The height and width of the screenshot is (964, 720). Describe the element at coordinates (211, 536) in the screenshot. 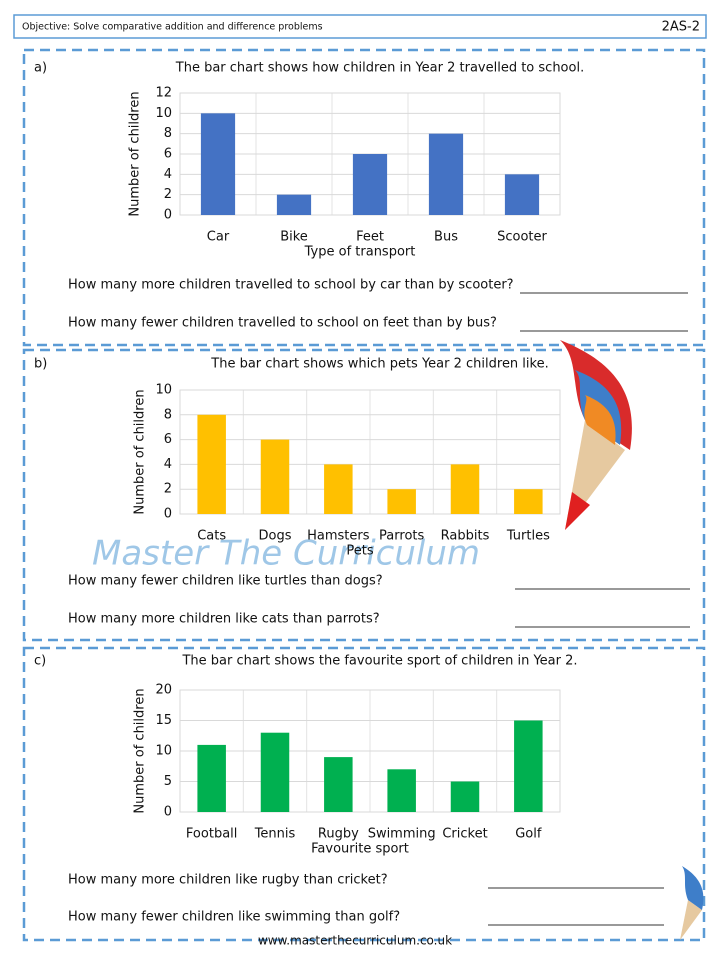

I see `x-tick-label: Cats` at that location.